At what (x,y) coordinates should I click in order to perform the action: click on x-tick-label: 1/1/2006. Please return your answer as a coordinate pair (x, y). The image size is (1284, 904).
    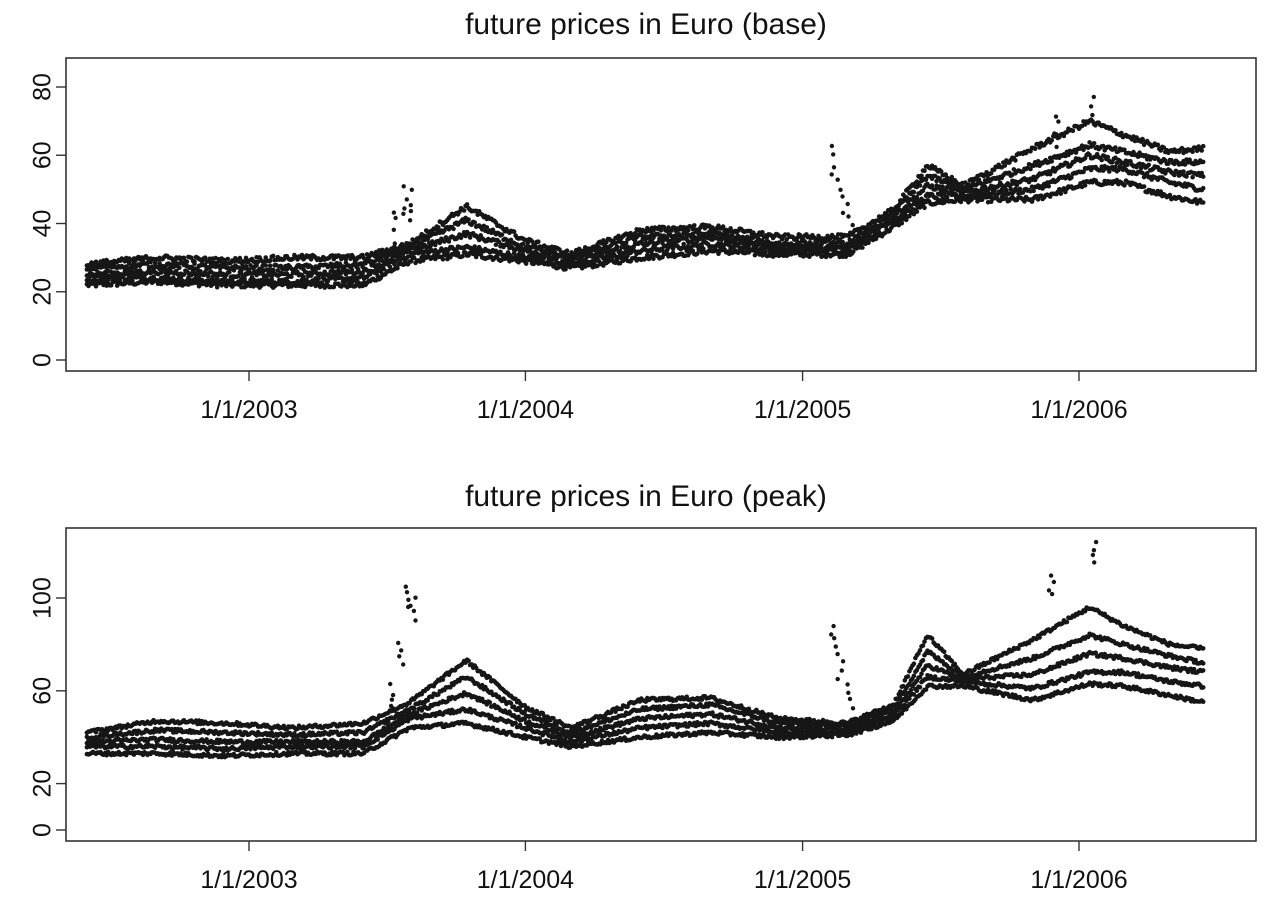
    Looking at the image, I should click on (1078, 880).